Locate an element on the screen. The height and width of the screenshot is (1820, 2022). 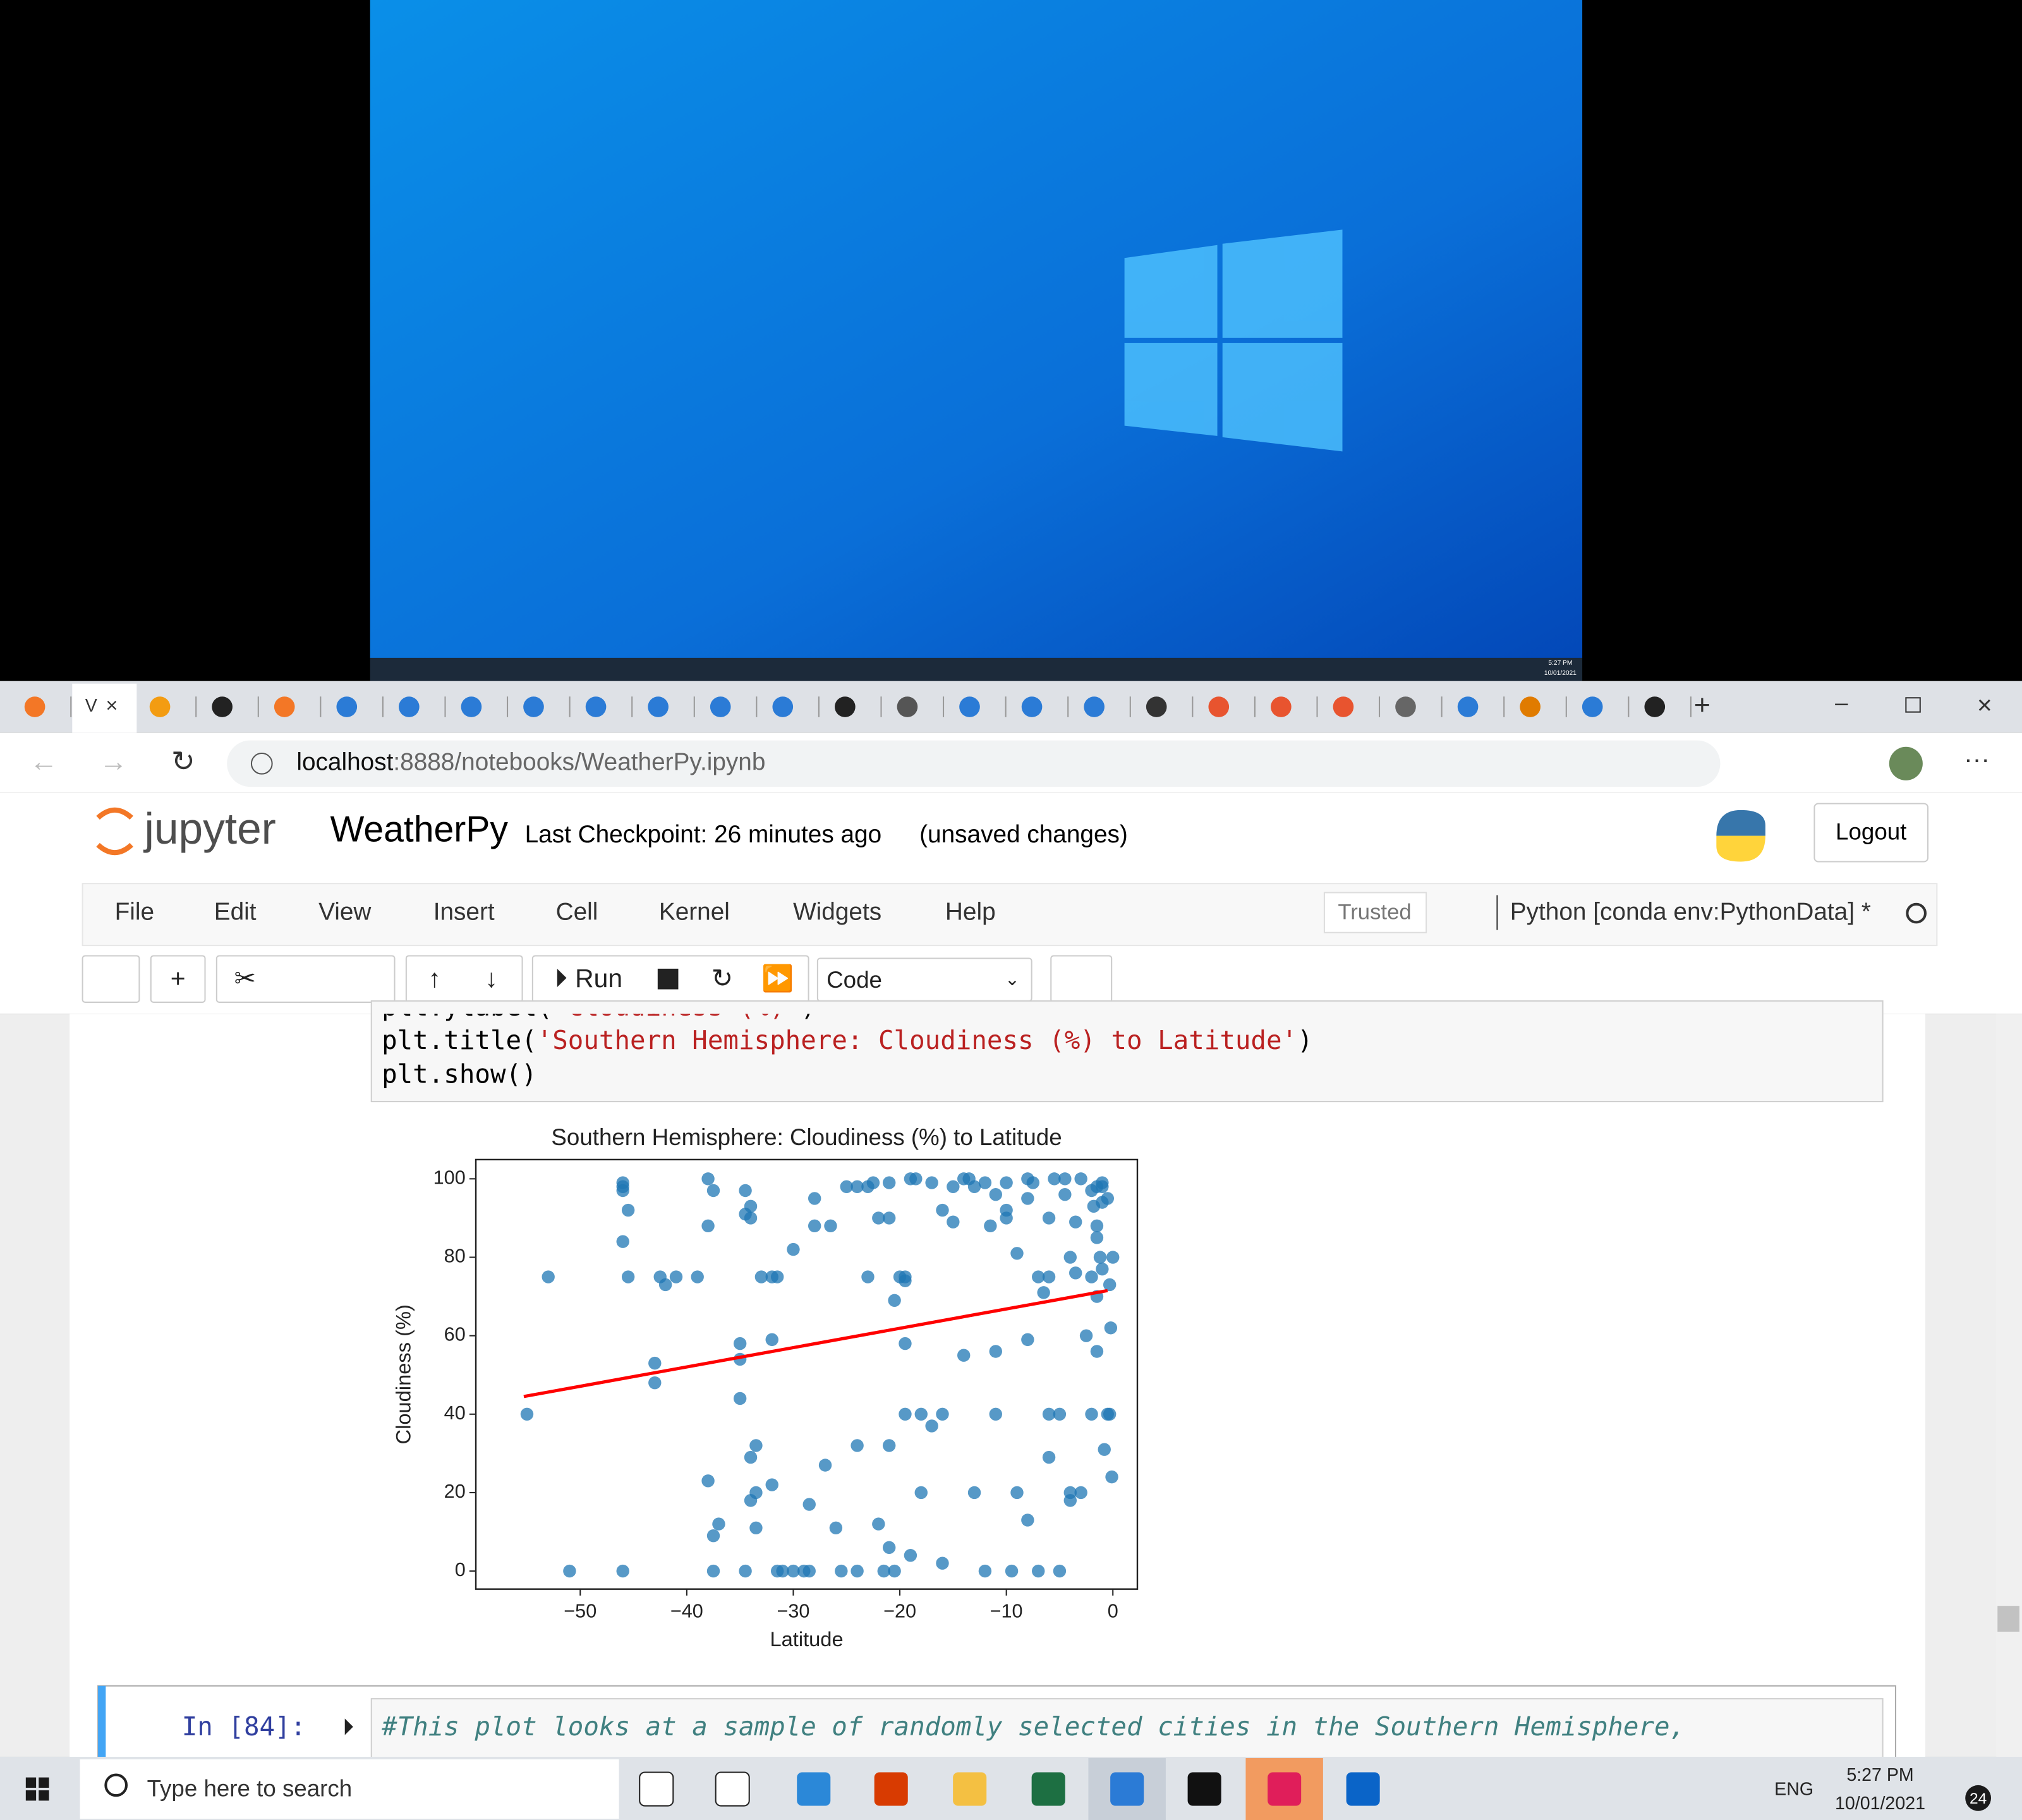
search-placeholder: Type here to search is located at coordinates (250, 1789).